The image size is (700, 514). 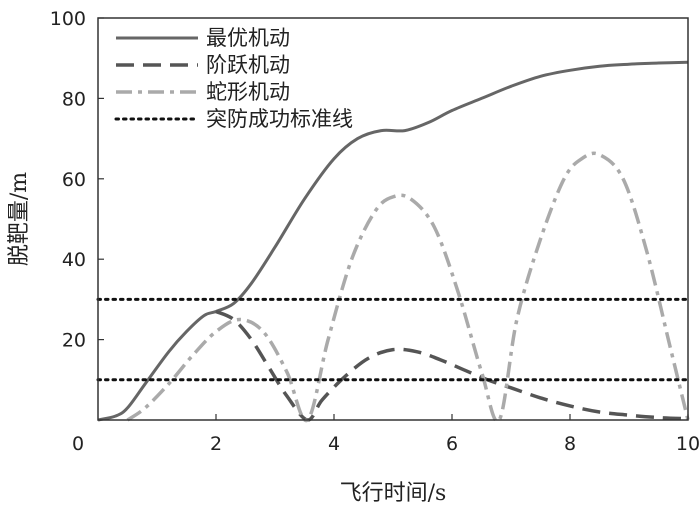 What do you see at coordinates (248, 92) in the screenshot?
I see `legend-label-2: 蛇形机动` at bounding box center [248, 92].